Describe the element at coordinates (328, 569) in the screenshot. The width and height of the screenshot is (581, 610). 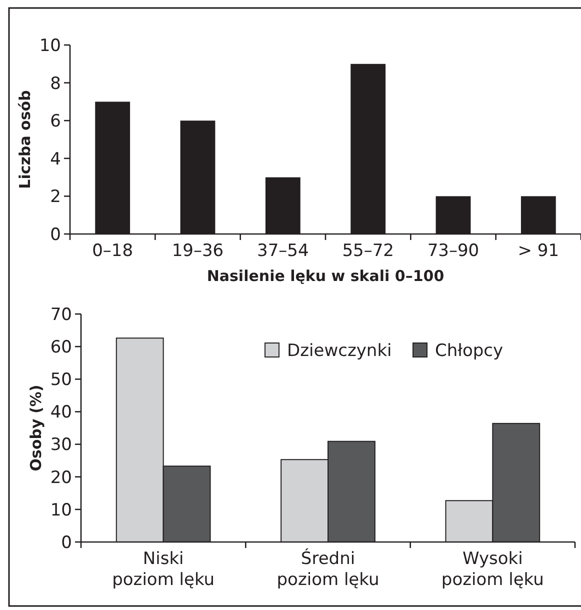
I see `x-tick-label: Średni poziom lęku` at that location.